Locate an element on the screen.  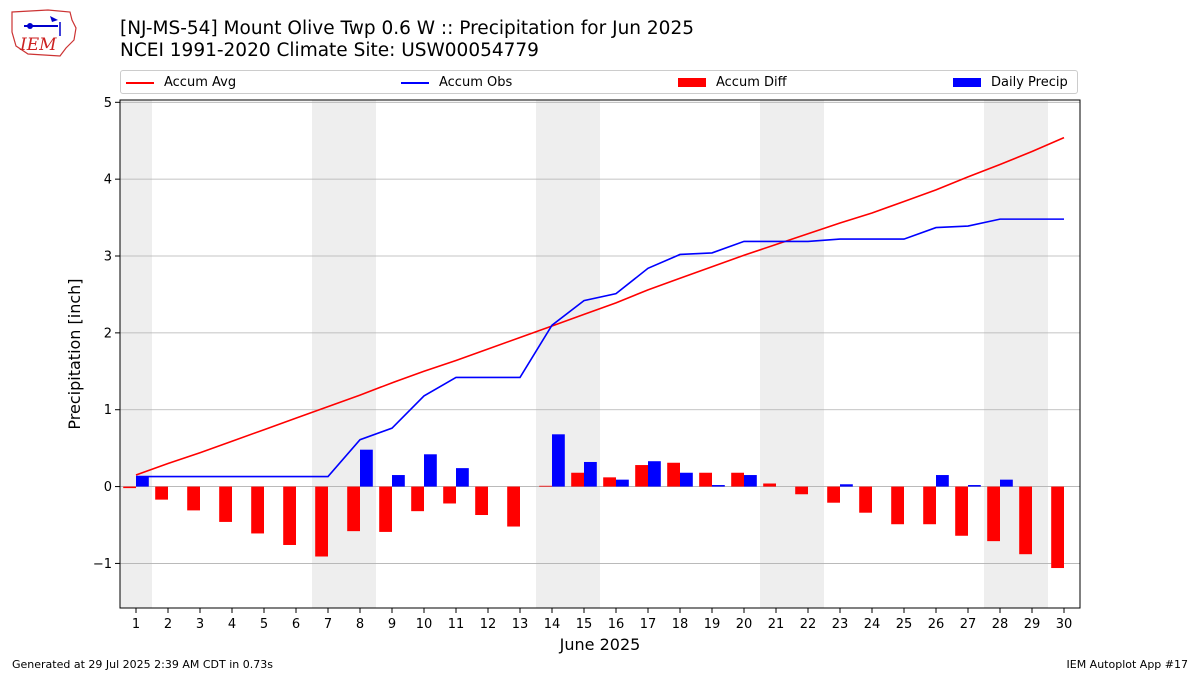
x-axis-label: June 2025 is located at coordinates (600, 644).